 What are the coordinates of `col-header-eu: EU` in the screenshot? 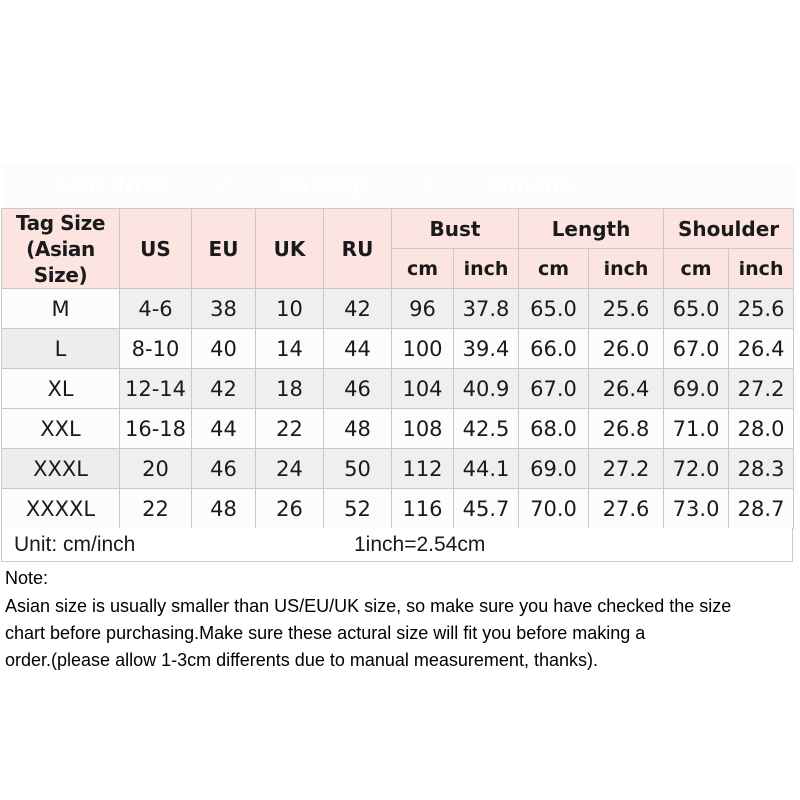 It's located at (223, 248).